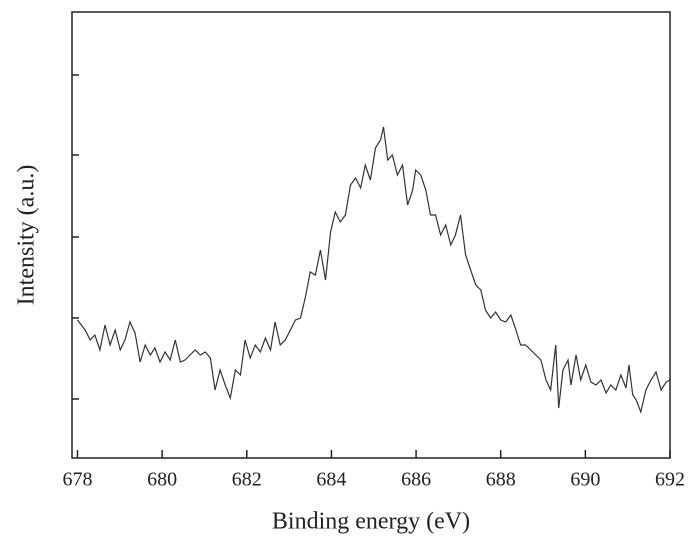 The image size is (691, 540). What do you see at coordinates (247, 480) in the screenshot?
I see `x-tick-label: 682` at bounding box center [247, 480].